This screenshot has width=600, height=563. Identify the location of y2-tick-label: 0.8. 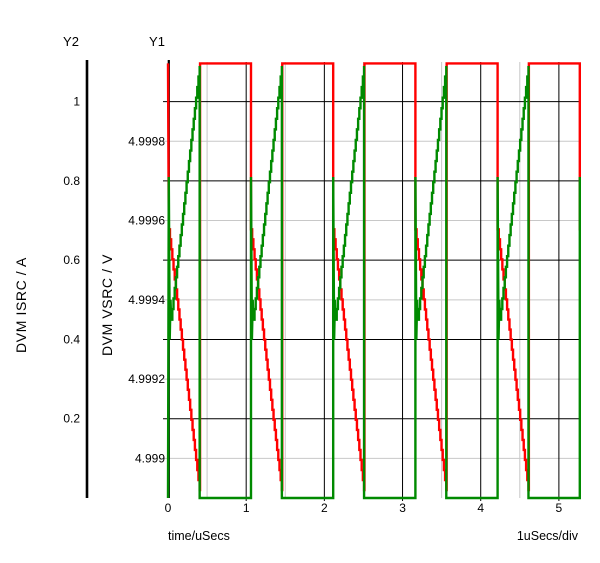
(71, 181).